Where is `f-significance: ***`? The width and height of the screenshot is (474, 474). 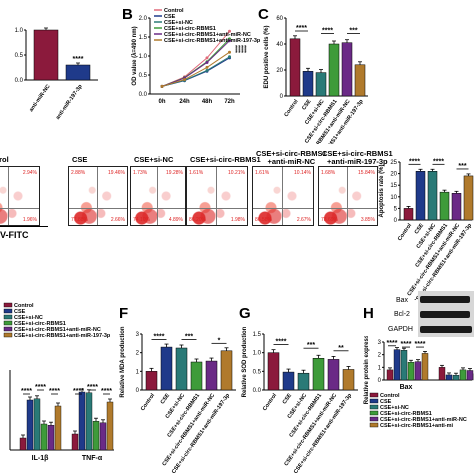 f-significance: *** is located at coordinates (189, 337).